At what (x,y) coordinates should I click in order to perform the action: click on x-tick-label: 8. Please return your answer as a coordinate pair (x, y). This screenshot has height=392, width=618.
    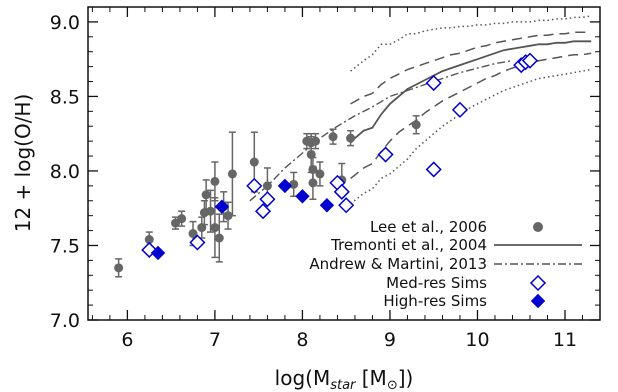
    Looking at the image, I should click on (302, 340).